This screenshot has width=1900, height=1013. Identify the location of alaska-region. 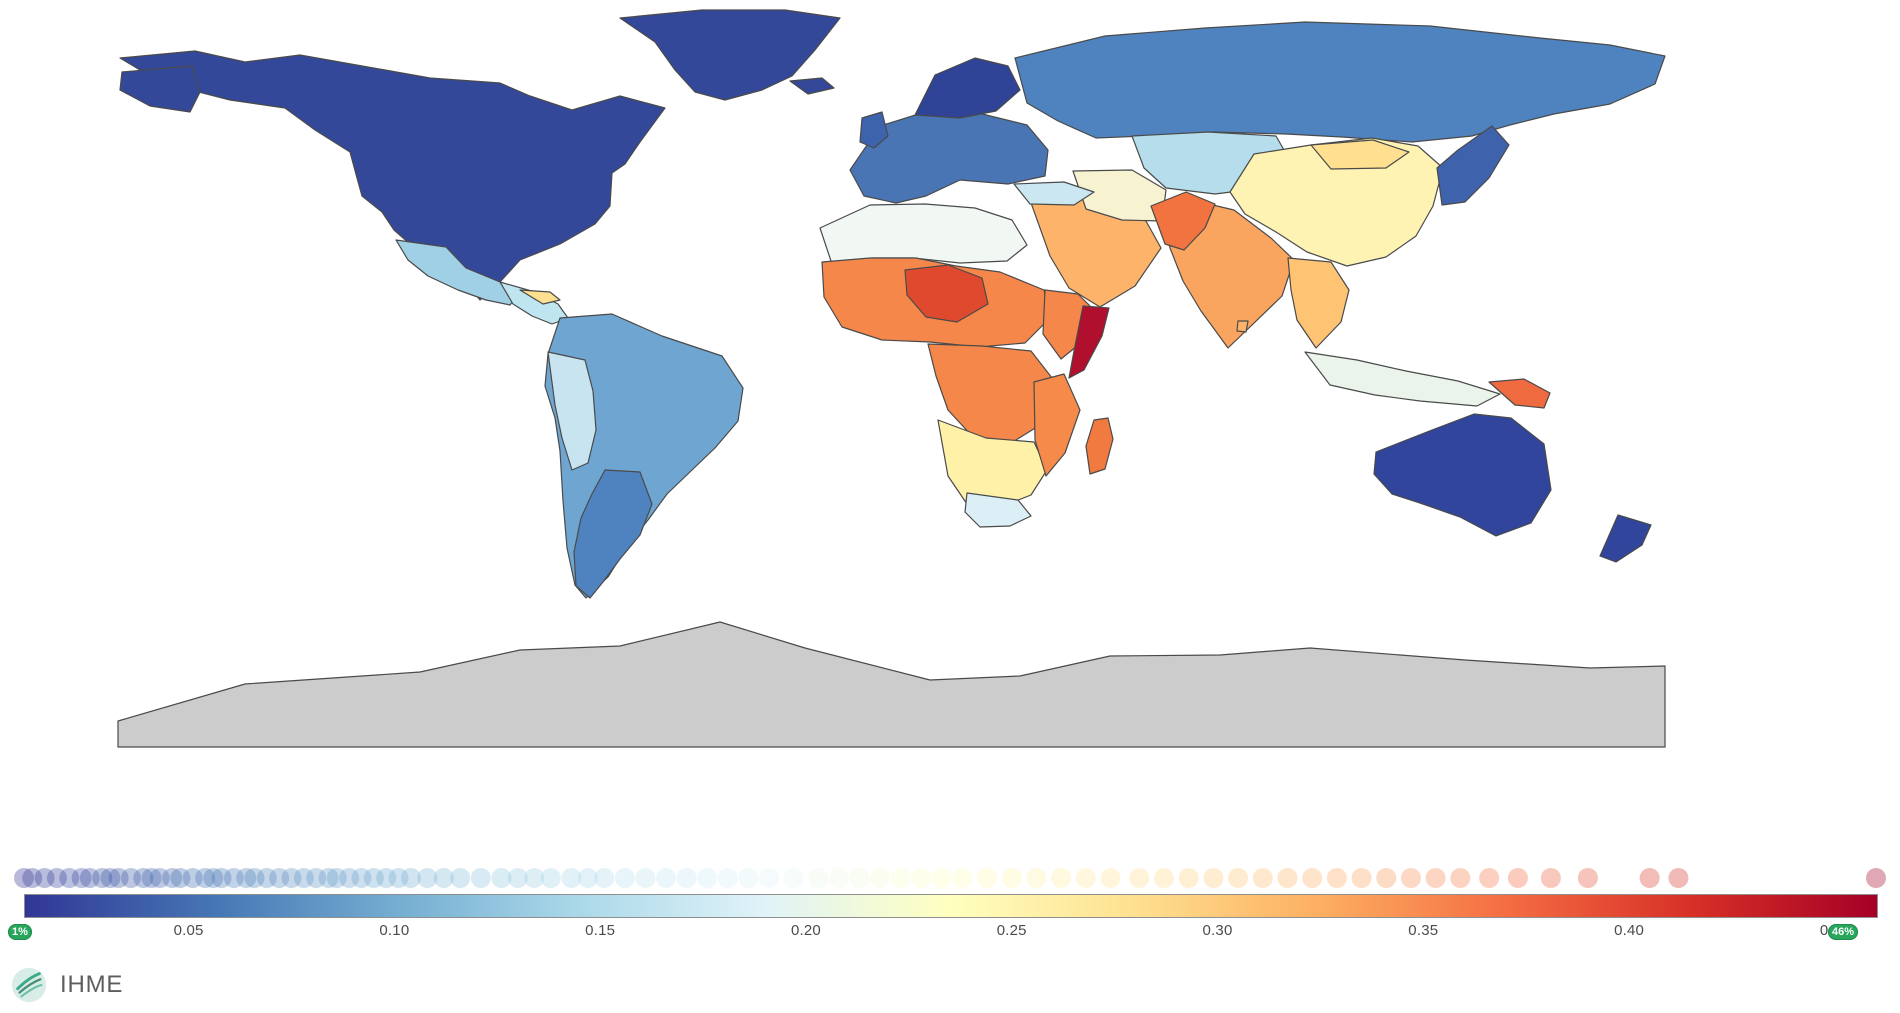
(160, 89).